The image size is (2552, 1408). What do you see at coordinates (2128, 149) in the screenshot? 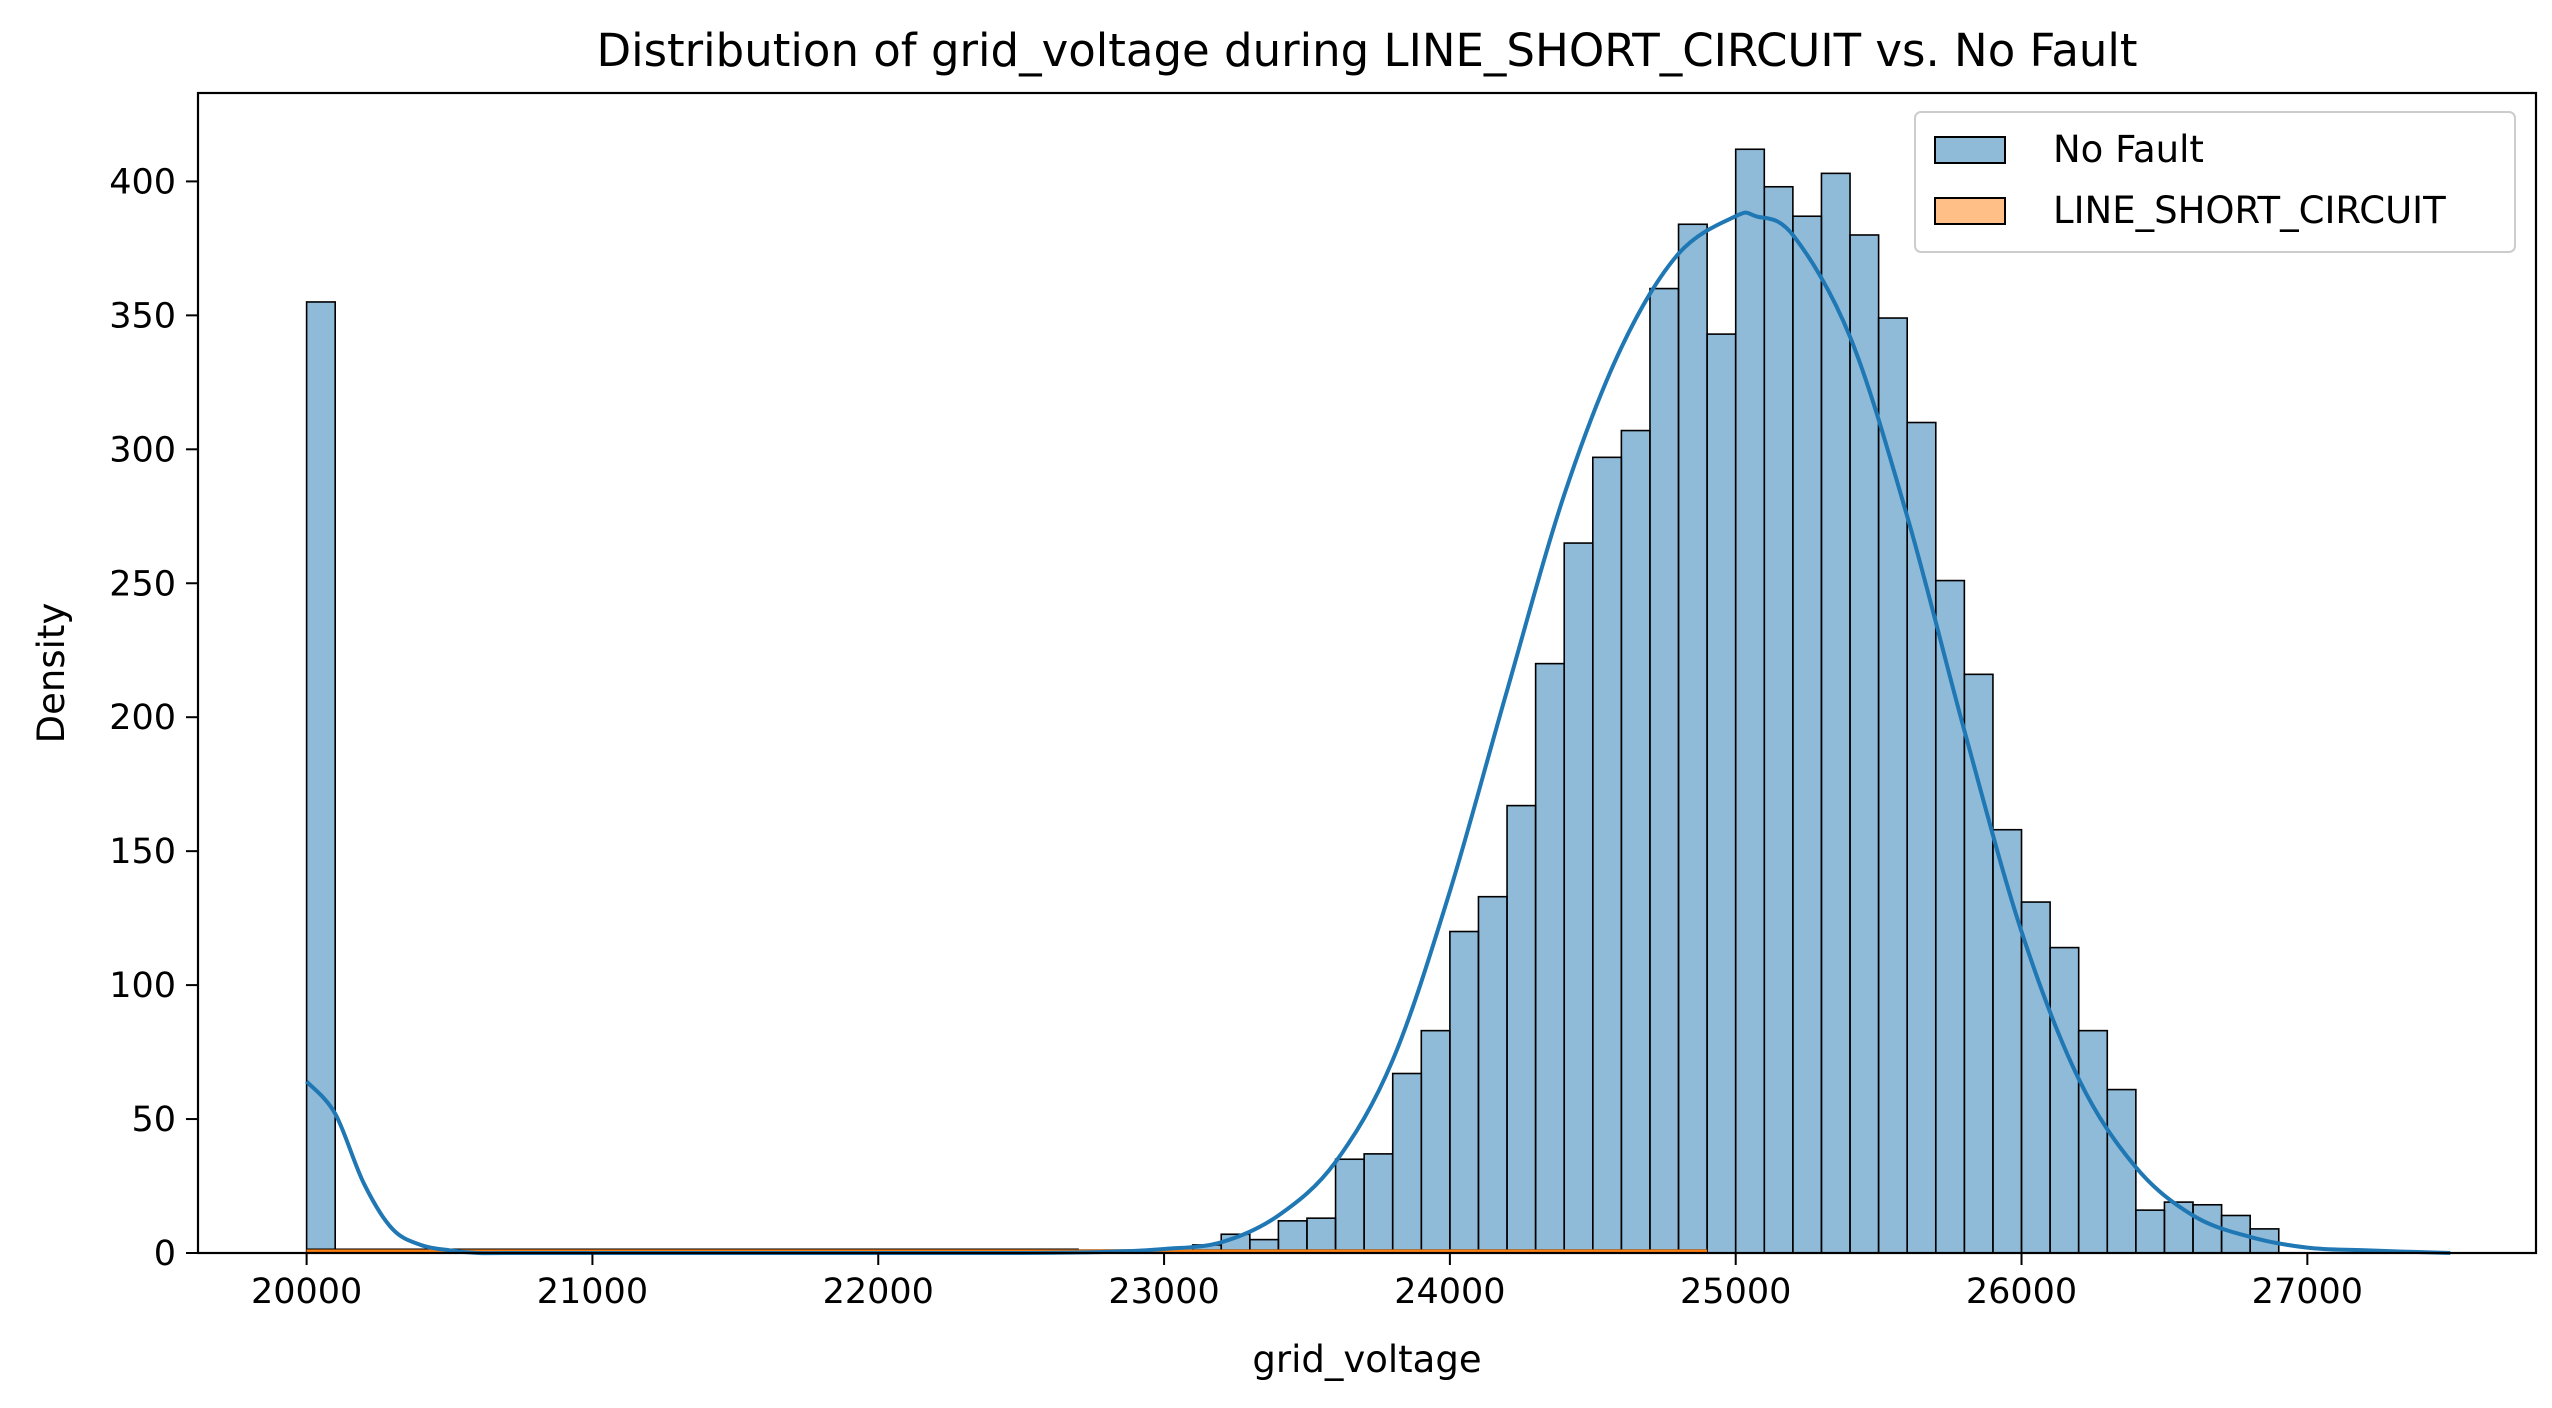
I see `legend-label-no-fault: No Fault` at bounding box center [2128, 149].